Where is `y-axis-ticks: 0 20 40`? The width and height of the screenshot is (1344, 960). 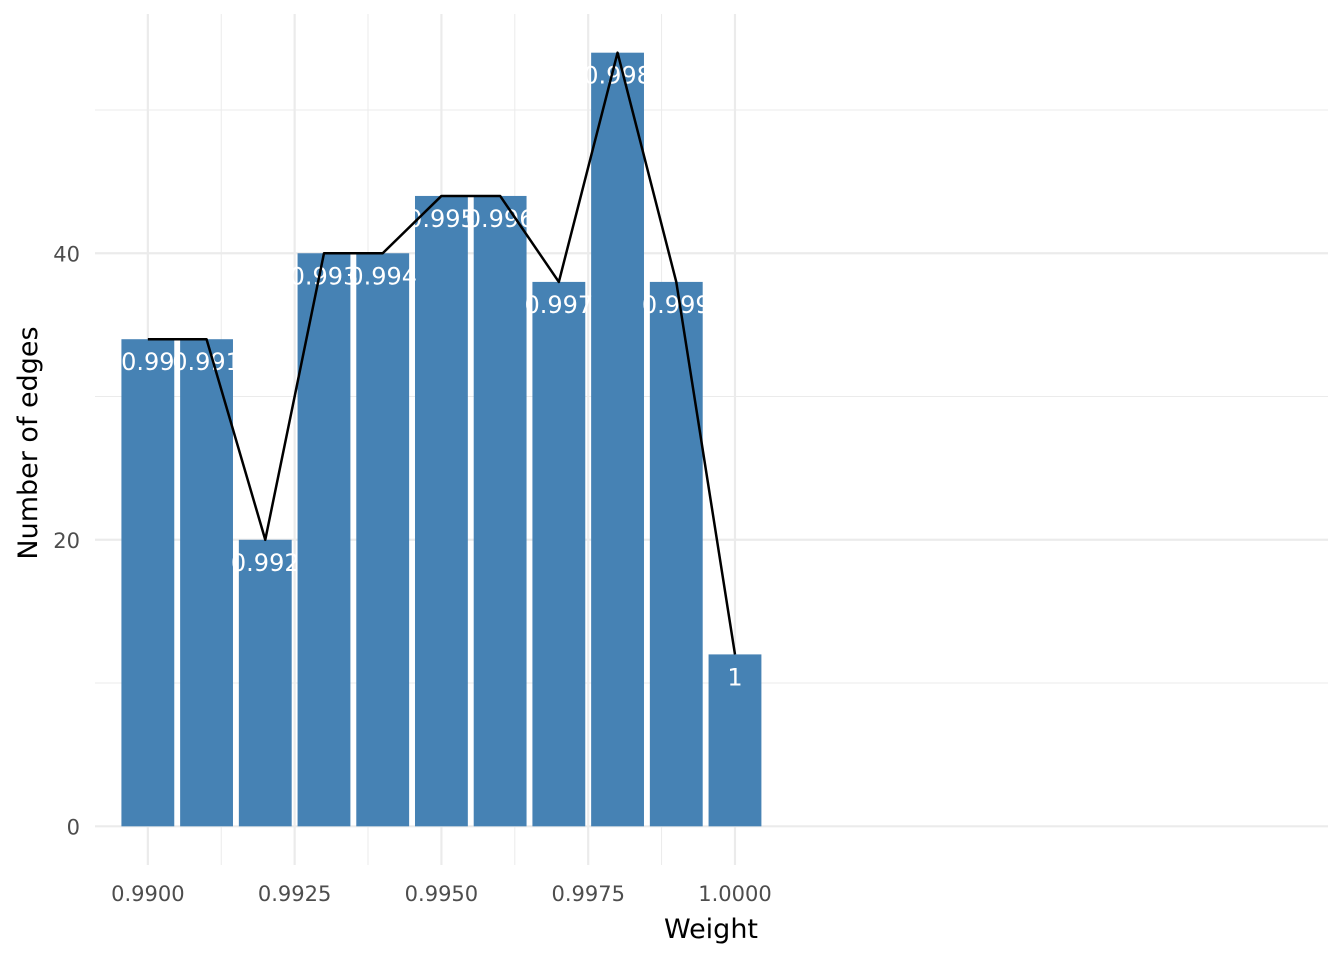 y-axis-ticks: 0 20 40 is located at coordinates (66, 540).